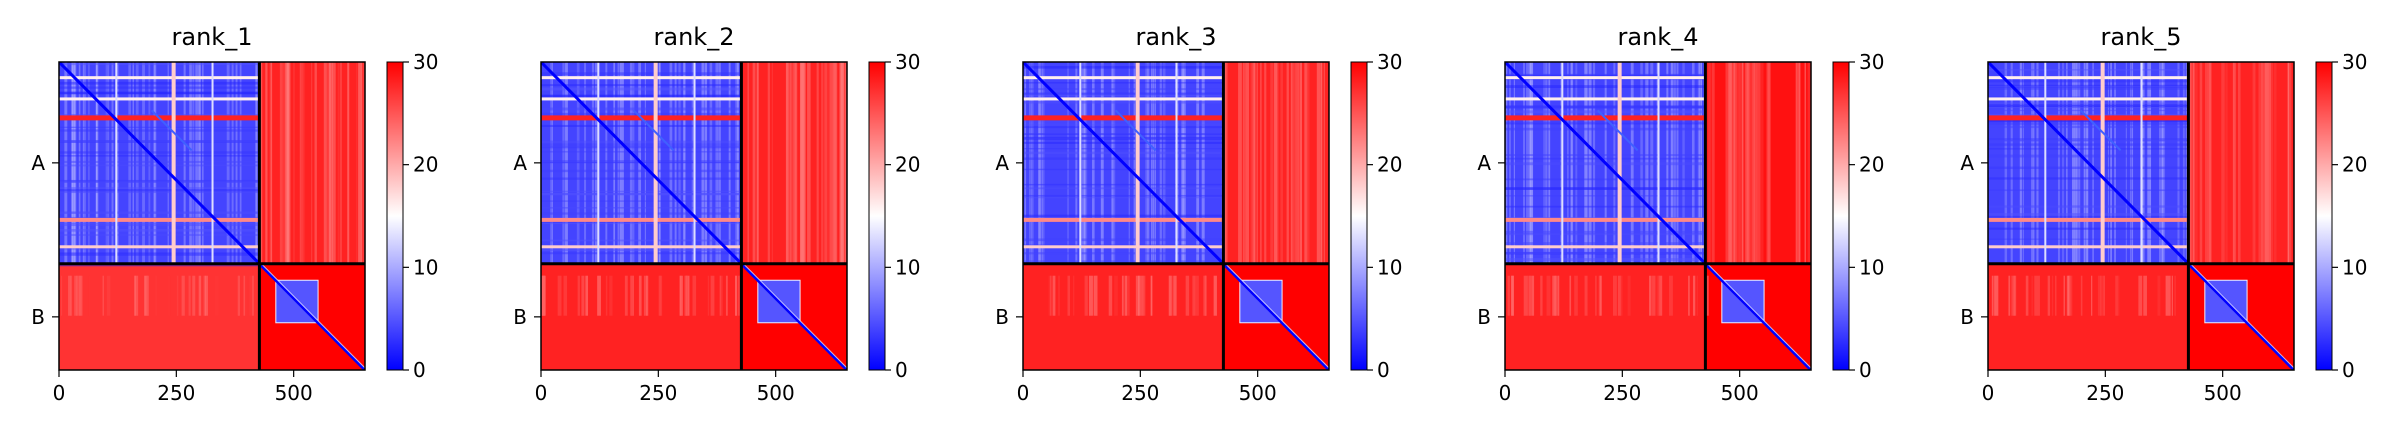 Image resolution: width=2401 pixels, height=438 pixels. Describe the element at coordinates (2141, 216) in the screenshot. I see `plot-frame` at that location.